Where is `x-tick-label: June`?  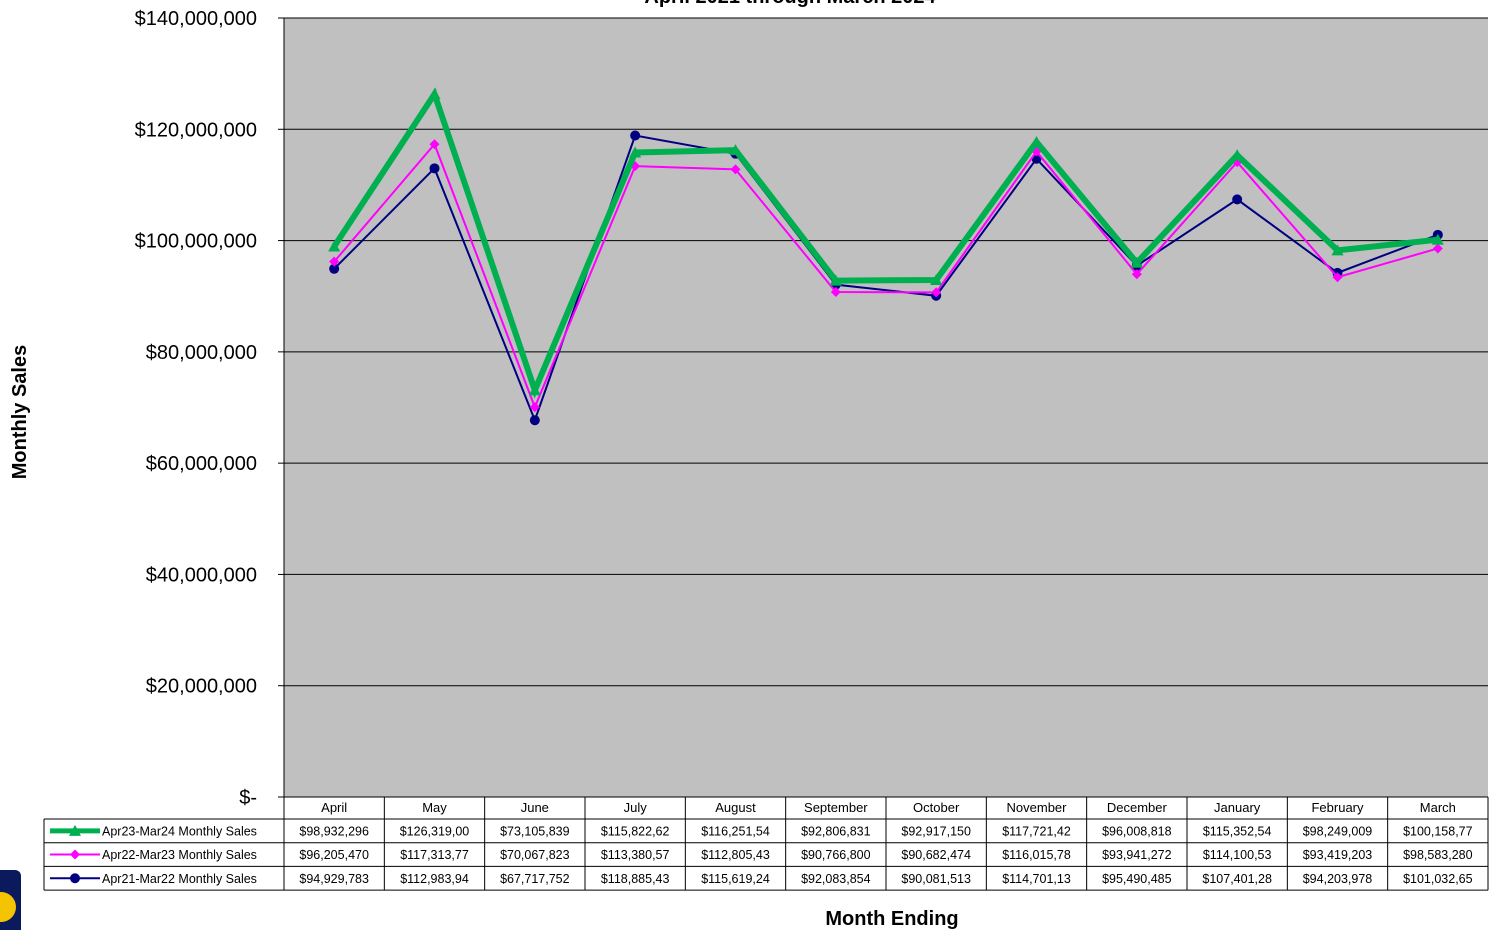
x-tick-label: June is located at coordinates (535, 807).